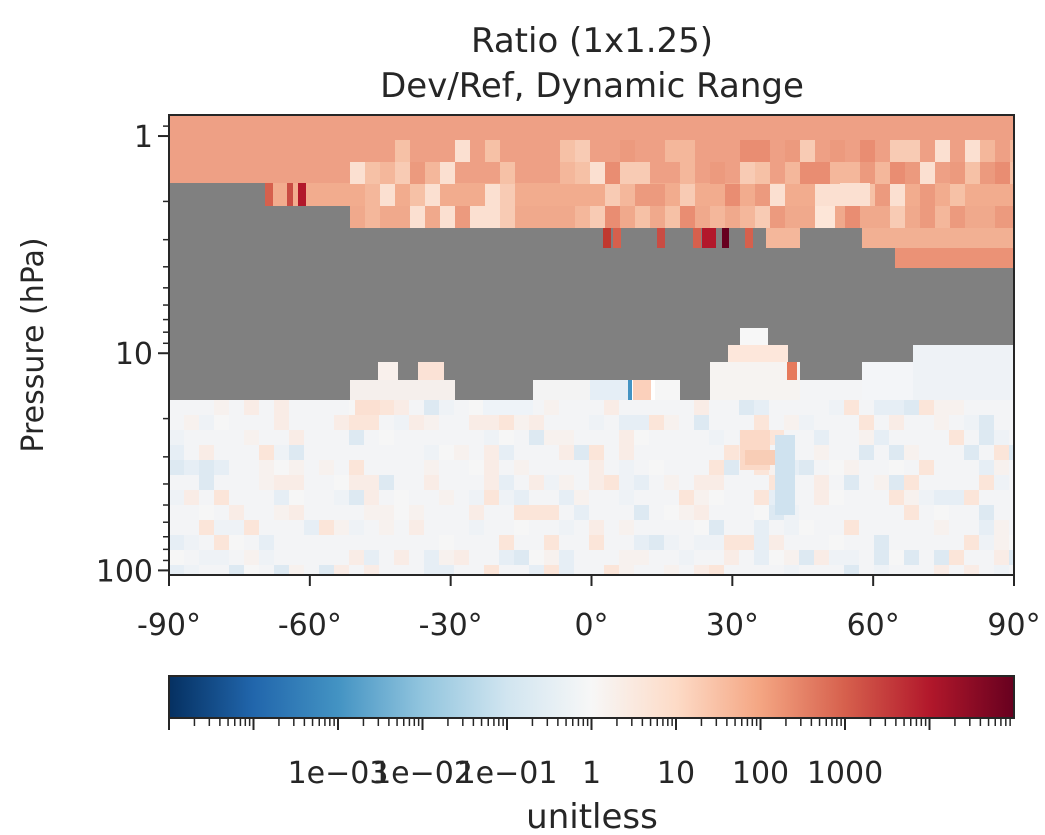 This screenshot has height=835, width=1045. Describe the element at coordinates (639, 194) in the screenshot. I see `upper-cells-group` at that location.